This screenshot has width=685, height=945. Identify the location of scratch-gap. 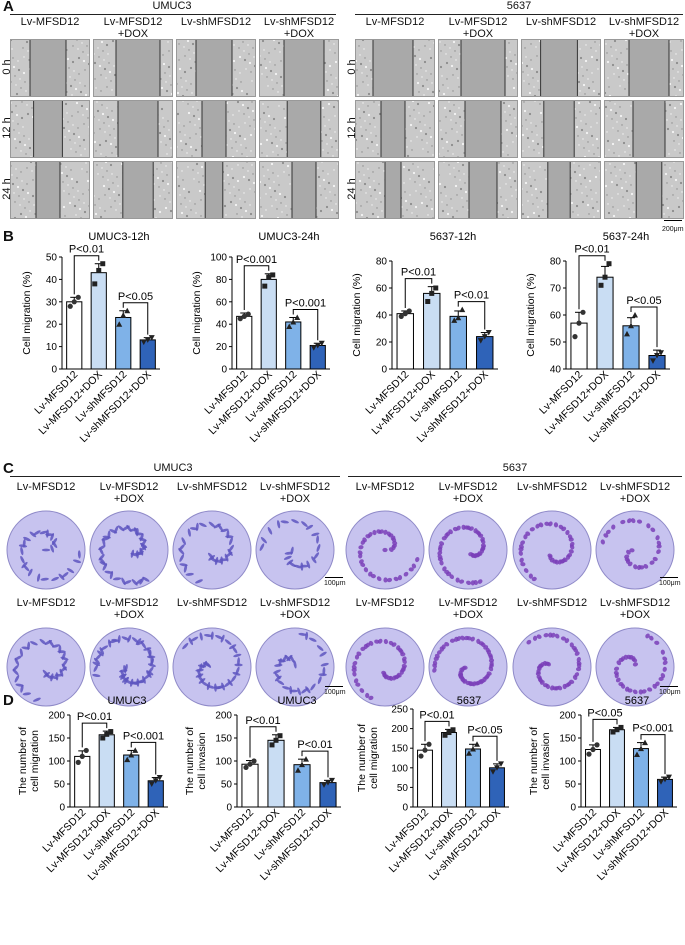
(393, 68).